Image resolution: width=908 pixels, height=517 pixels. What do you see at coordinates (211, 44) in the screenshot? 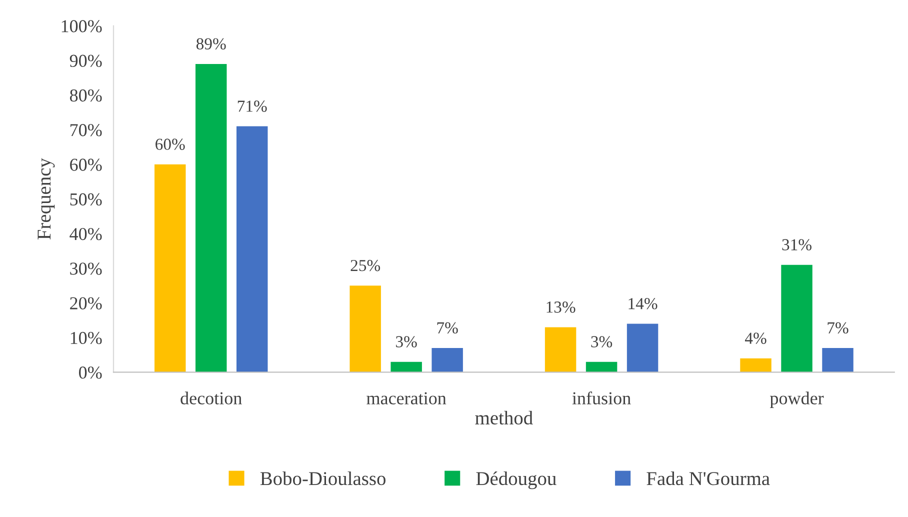
I see `data-label: 89%` at bounding box center [211, 44].